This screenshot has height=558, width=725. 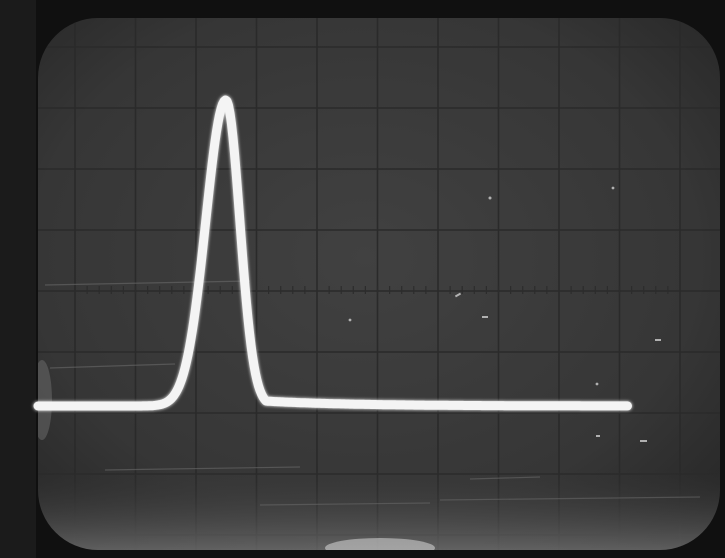 What do you see at coordinates (380, 544) in the screenshot?
I see `glare-spot` at bounding box center [380, 544].